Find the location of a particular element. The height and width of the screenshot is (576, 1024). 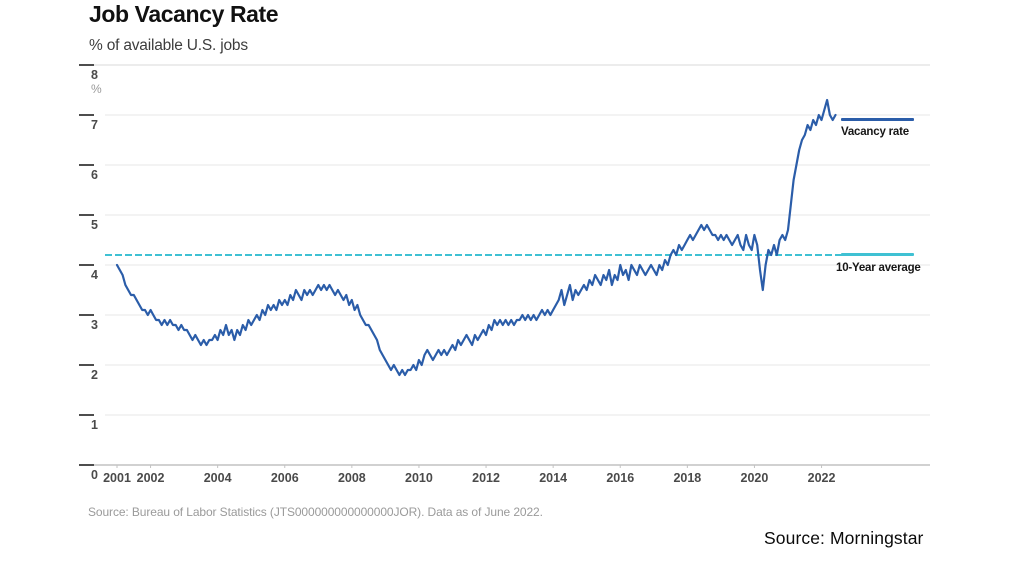

x-tick-label: 2012 is located at coordinates (486, 478).